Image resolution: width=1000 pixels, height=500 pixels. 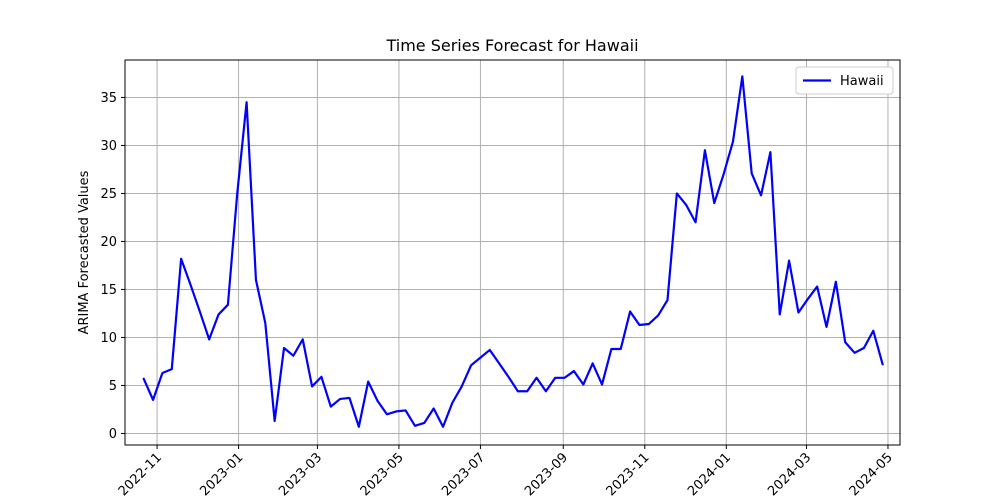 I want to click on chart-title: Time Series Forecast for Hawaii, so click(x=511, y=45).